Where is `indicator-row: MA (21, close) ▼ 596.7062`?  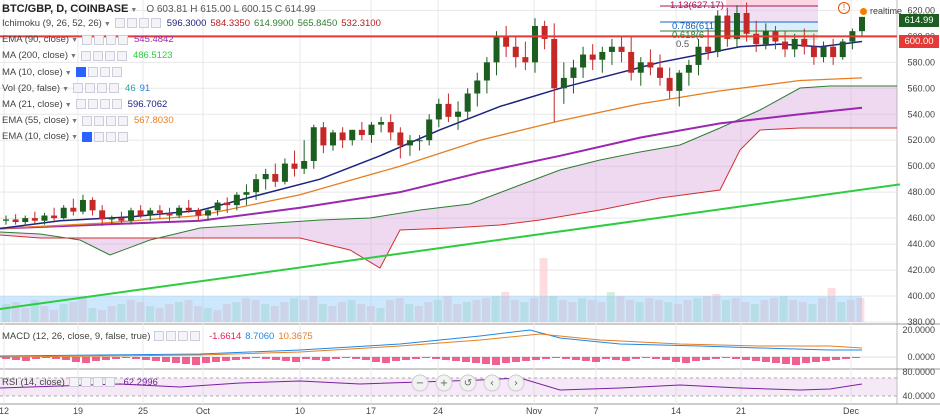 indicator-row: MA (21, close) ▼ 596.7062 is located at coordinates (84, 104).